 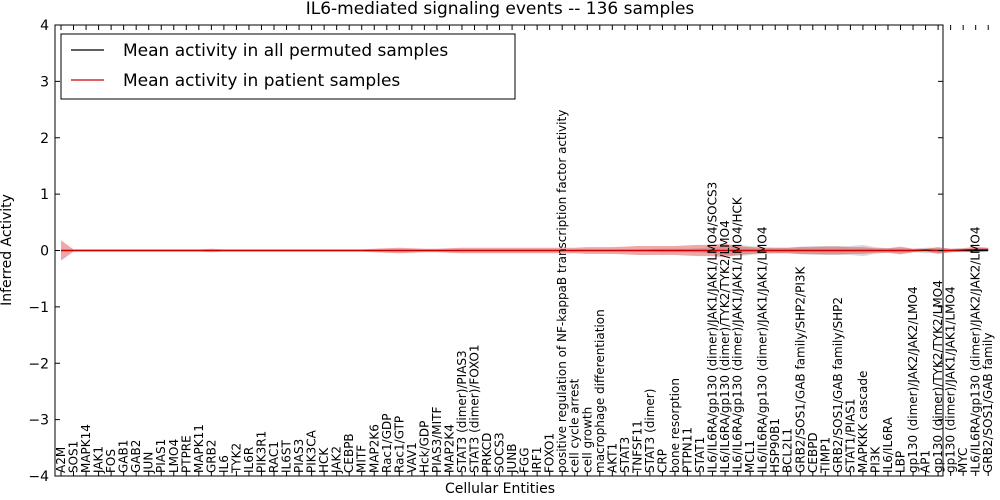 What do you see at coordinates (44, 195) in the screenshot?
I see `y-tick-label: 1` at bounding box center [44, 195].